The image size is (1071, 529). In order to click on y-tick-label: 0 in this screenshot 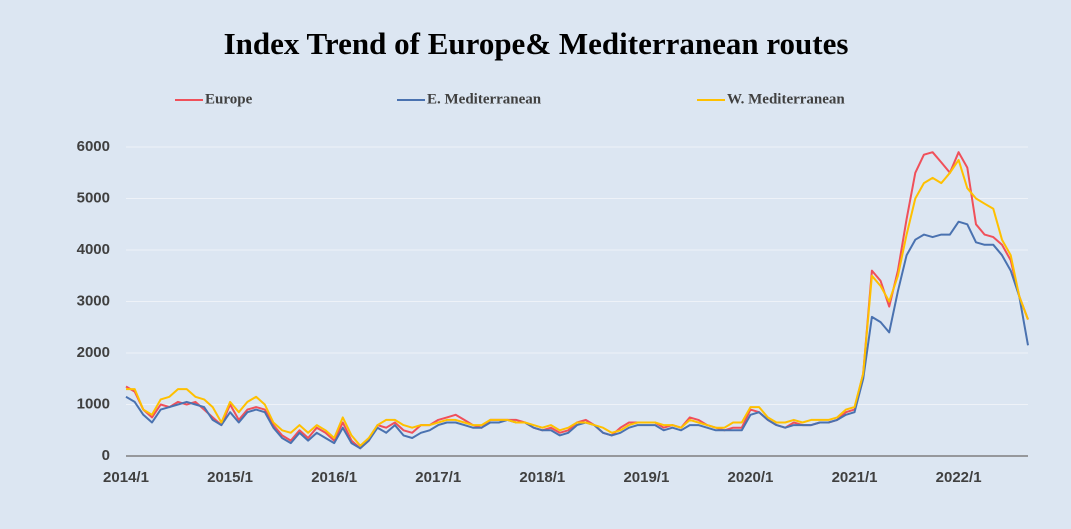, I will do `click(106, 455)`.